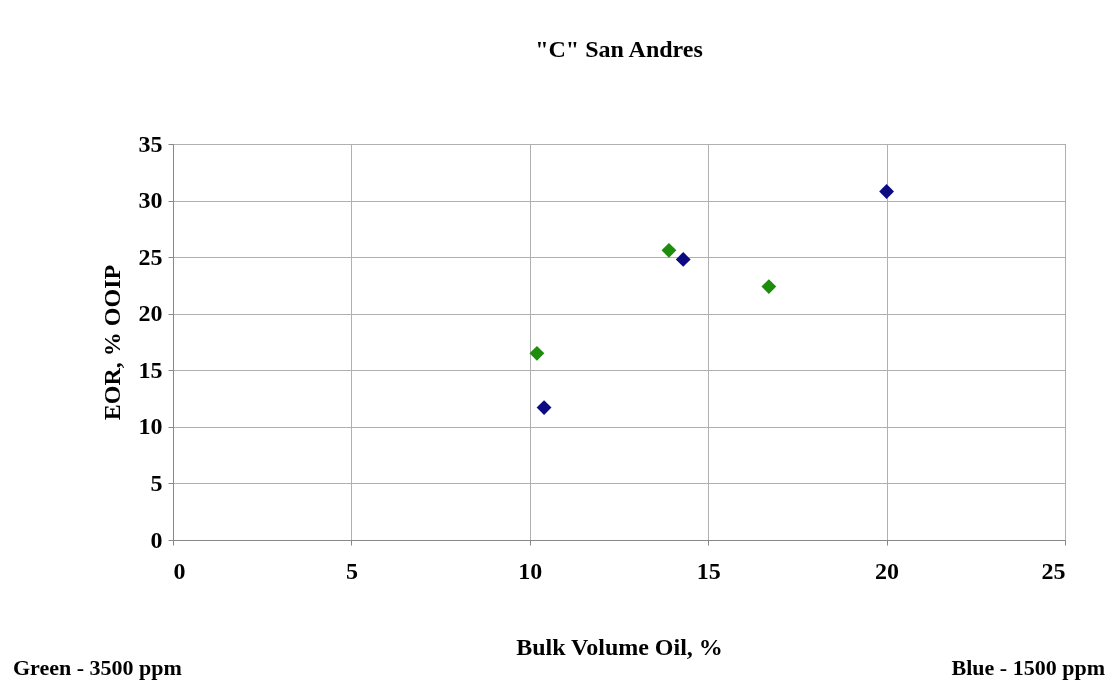  Describe the element at coordinates (150, 200) in the screenshot. I see `y-tick-label: 30` at that location.